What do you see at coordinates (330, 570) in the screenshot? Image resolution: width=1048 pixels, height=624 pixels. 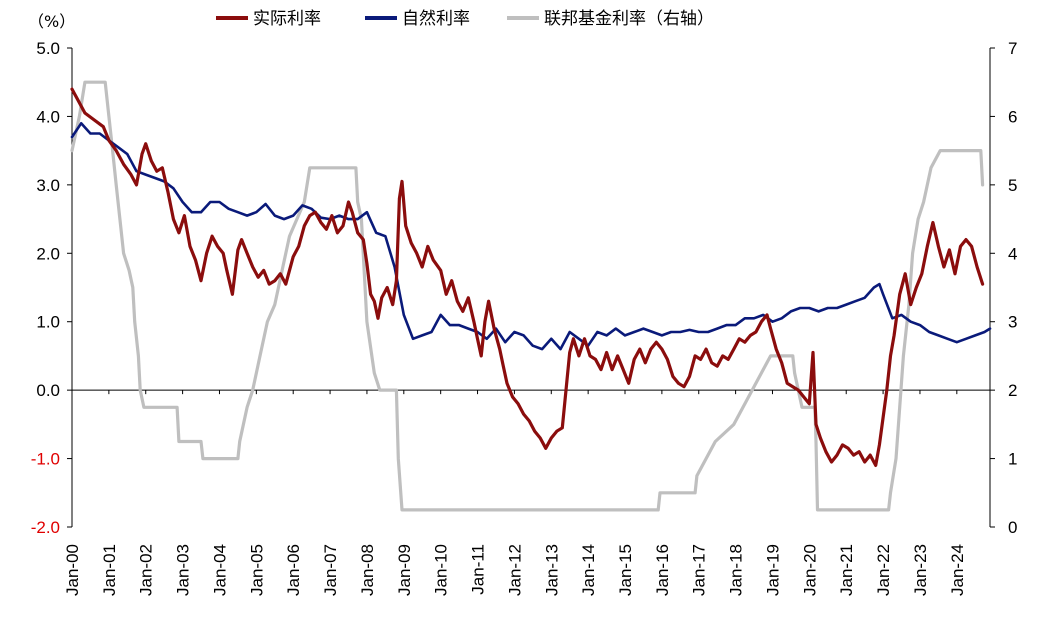 I see `x-tick-label: Jan-07` at bounding box center [330, 570].